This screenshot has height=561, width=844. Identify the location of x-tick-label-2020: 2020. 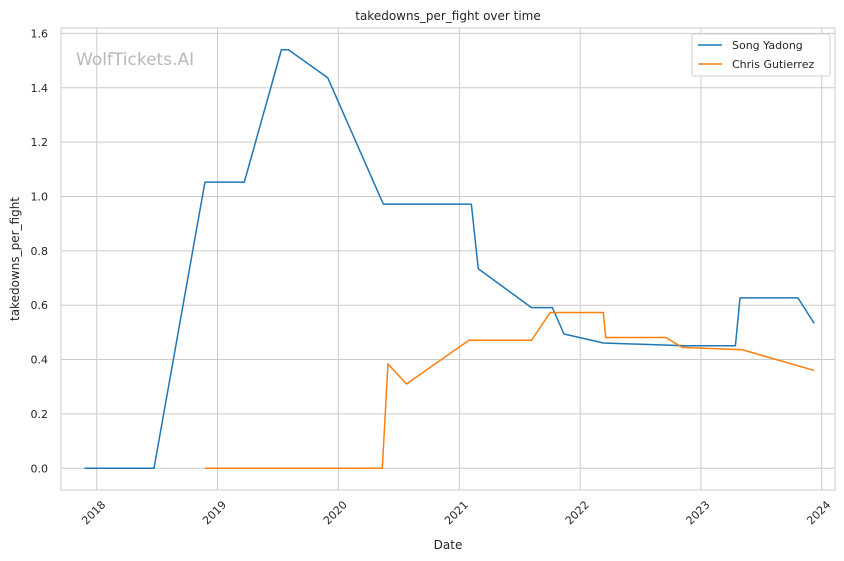
(335, 512).